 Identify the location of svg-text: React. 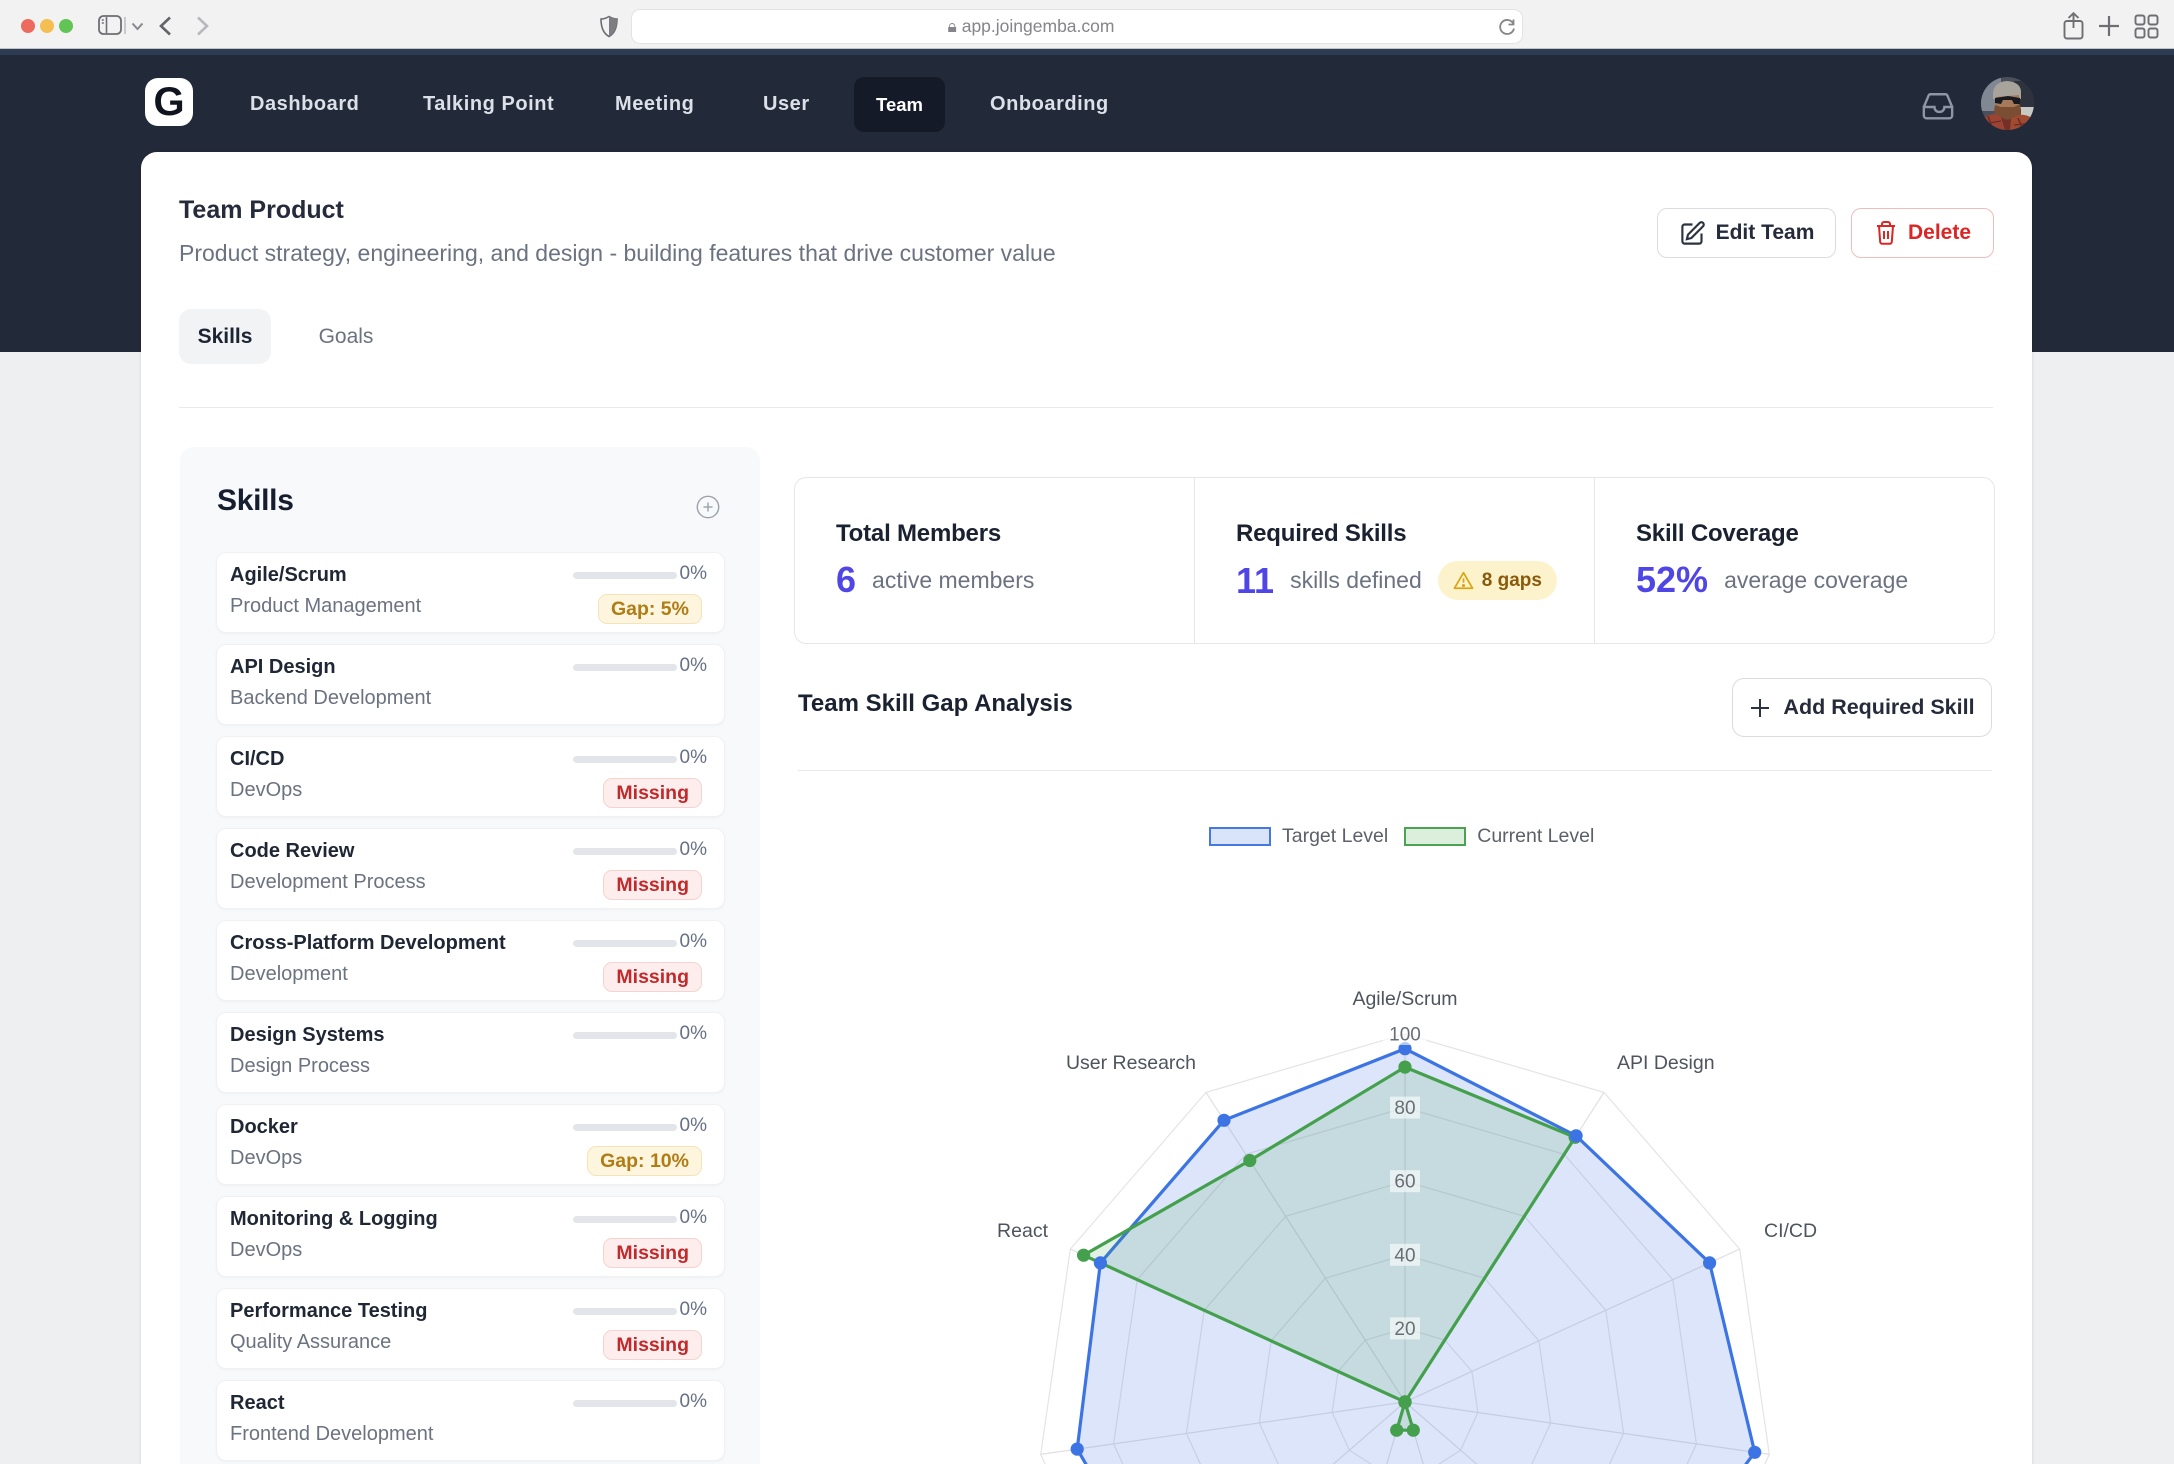
(1023, 1231).